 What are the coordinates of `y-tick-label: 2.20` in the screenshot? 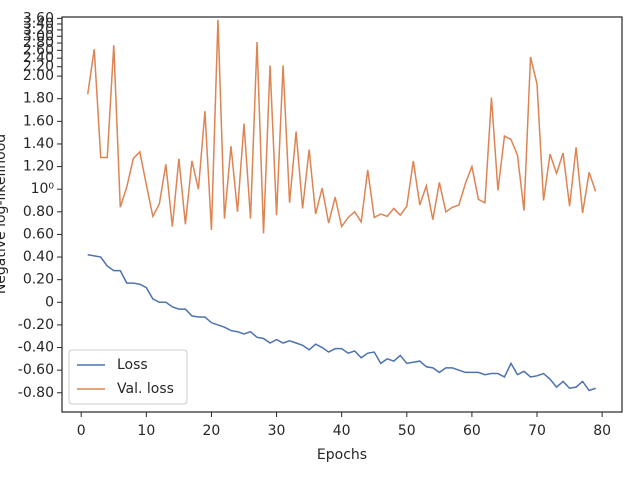 It's located at (38, 67).